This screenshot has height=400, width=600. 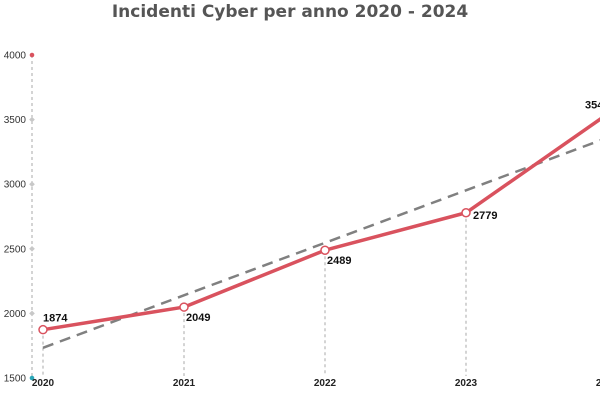 What do you see at coordinates (325, 383) in the screenshot?
I see `x-tick-label: 2022` at bounding box center [325, 383].